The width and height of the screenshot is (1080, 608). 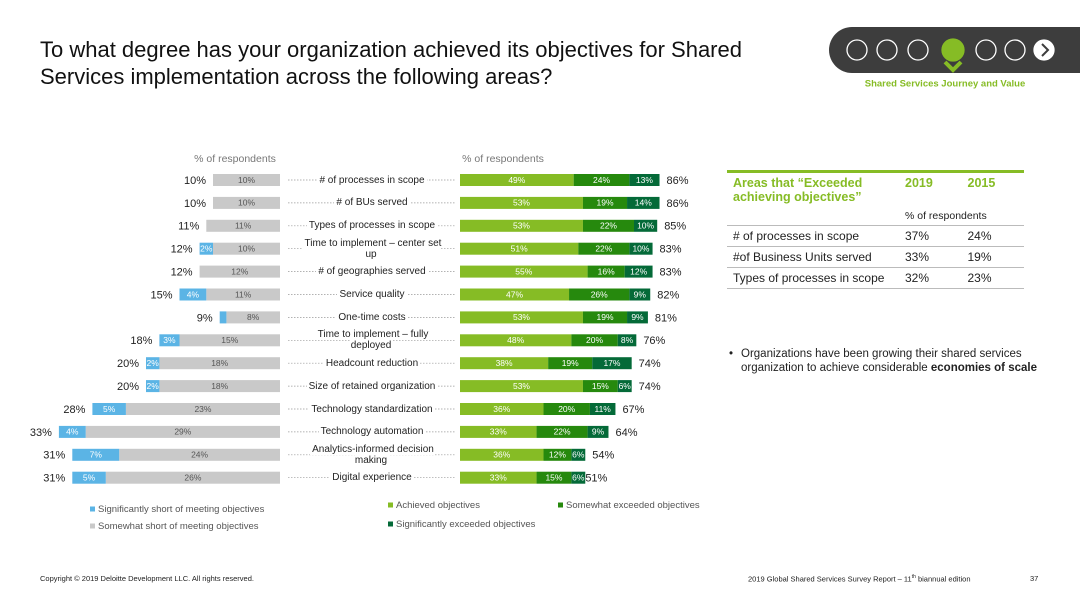 I want to click on report-text: biannual edition, so click(x=943, y=579).